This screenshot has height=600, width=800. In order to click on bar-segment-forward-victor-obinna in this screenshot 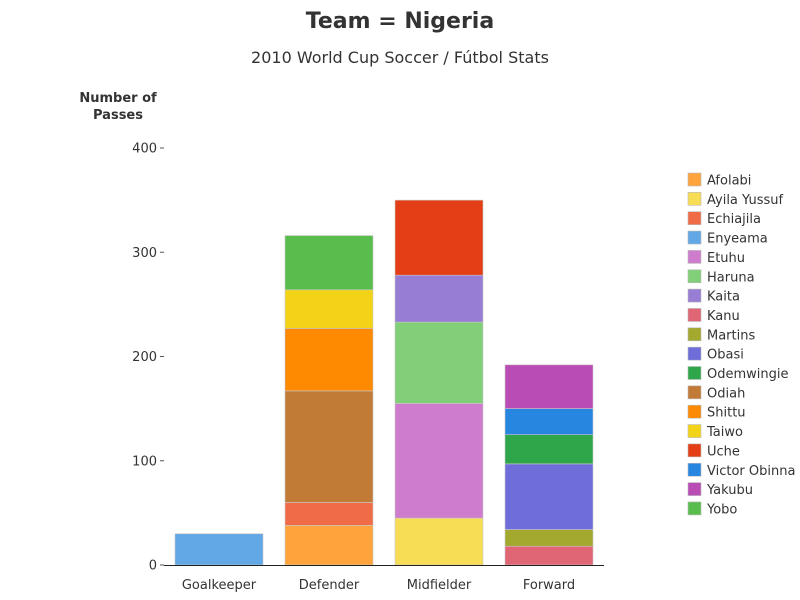, I will do `click(549, 421)`.